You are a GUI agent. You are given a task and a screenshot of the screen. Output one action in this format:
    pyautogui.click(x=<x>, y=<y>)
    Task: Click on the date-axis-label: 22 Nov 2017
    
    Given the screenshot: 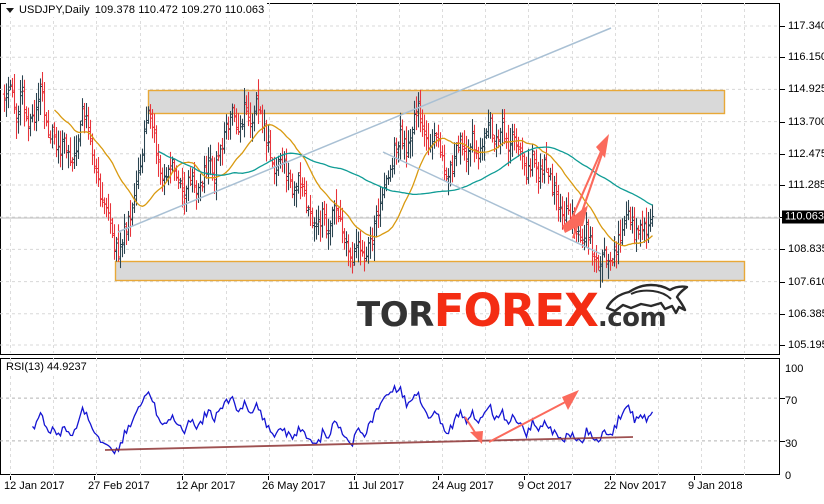 What is the action you would take?
    pyautogui.click(x=635, y=486)
    